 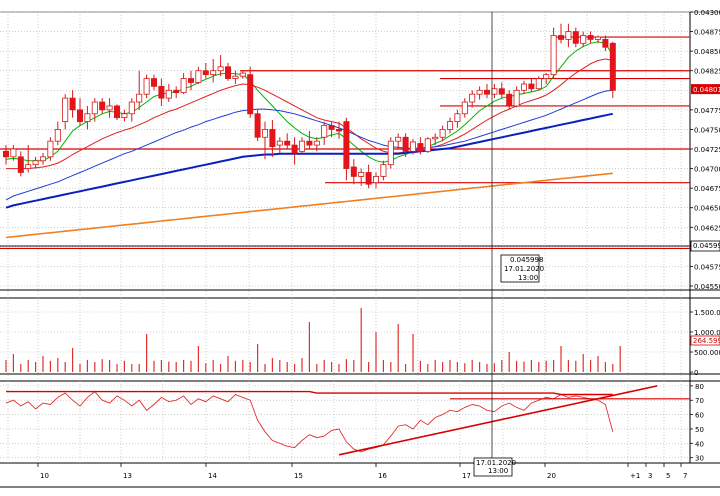 I want to click on oscillator-line, so click(x=309, y=421).